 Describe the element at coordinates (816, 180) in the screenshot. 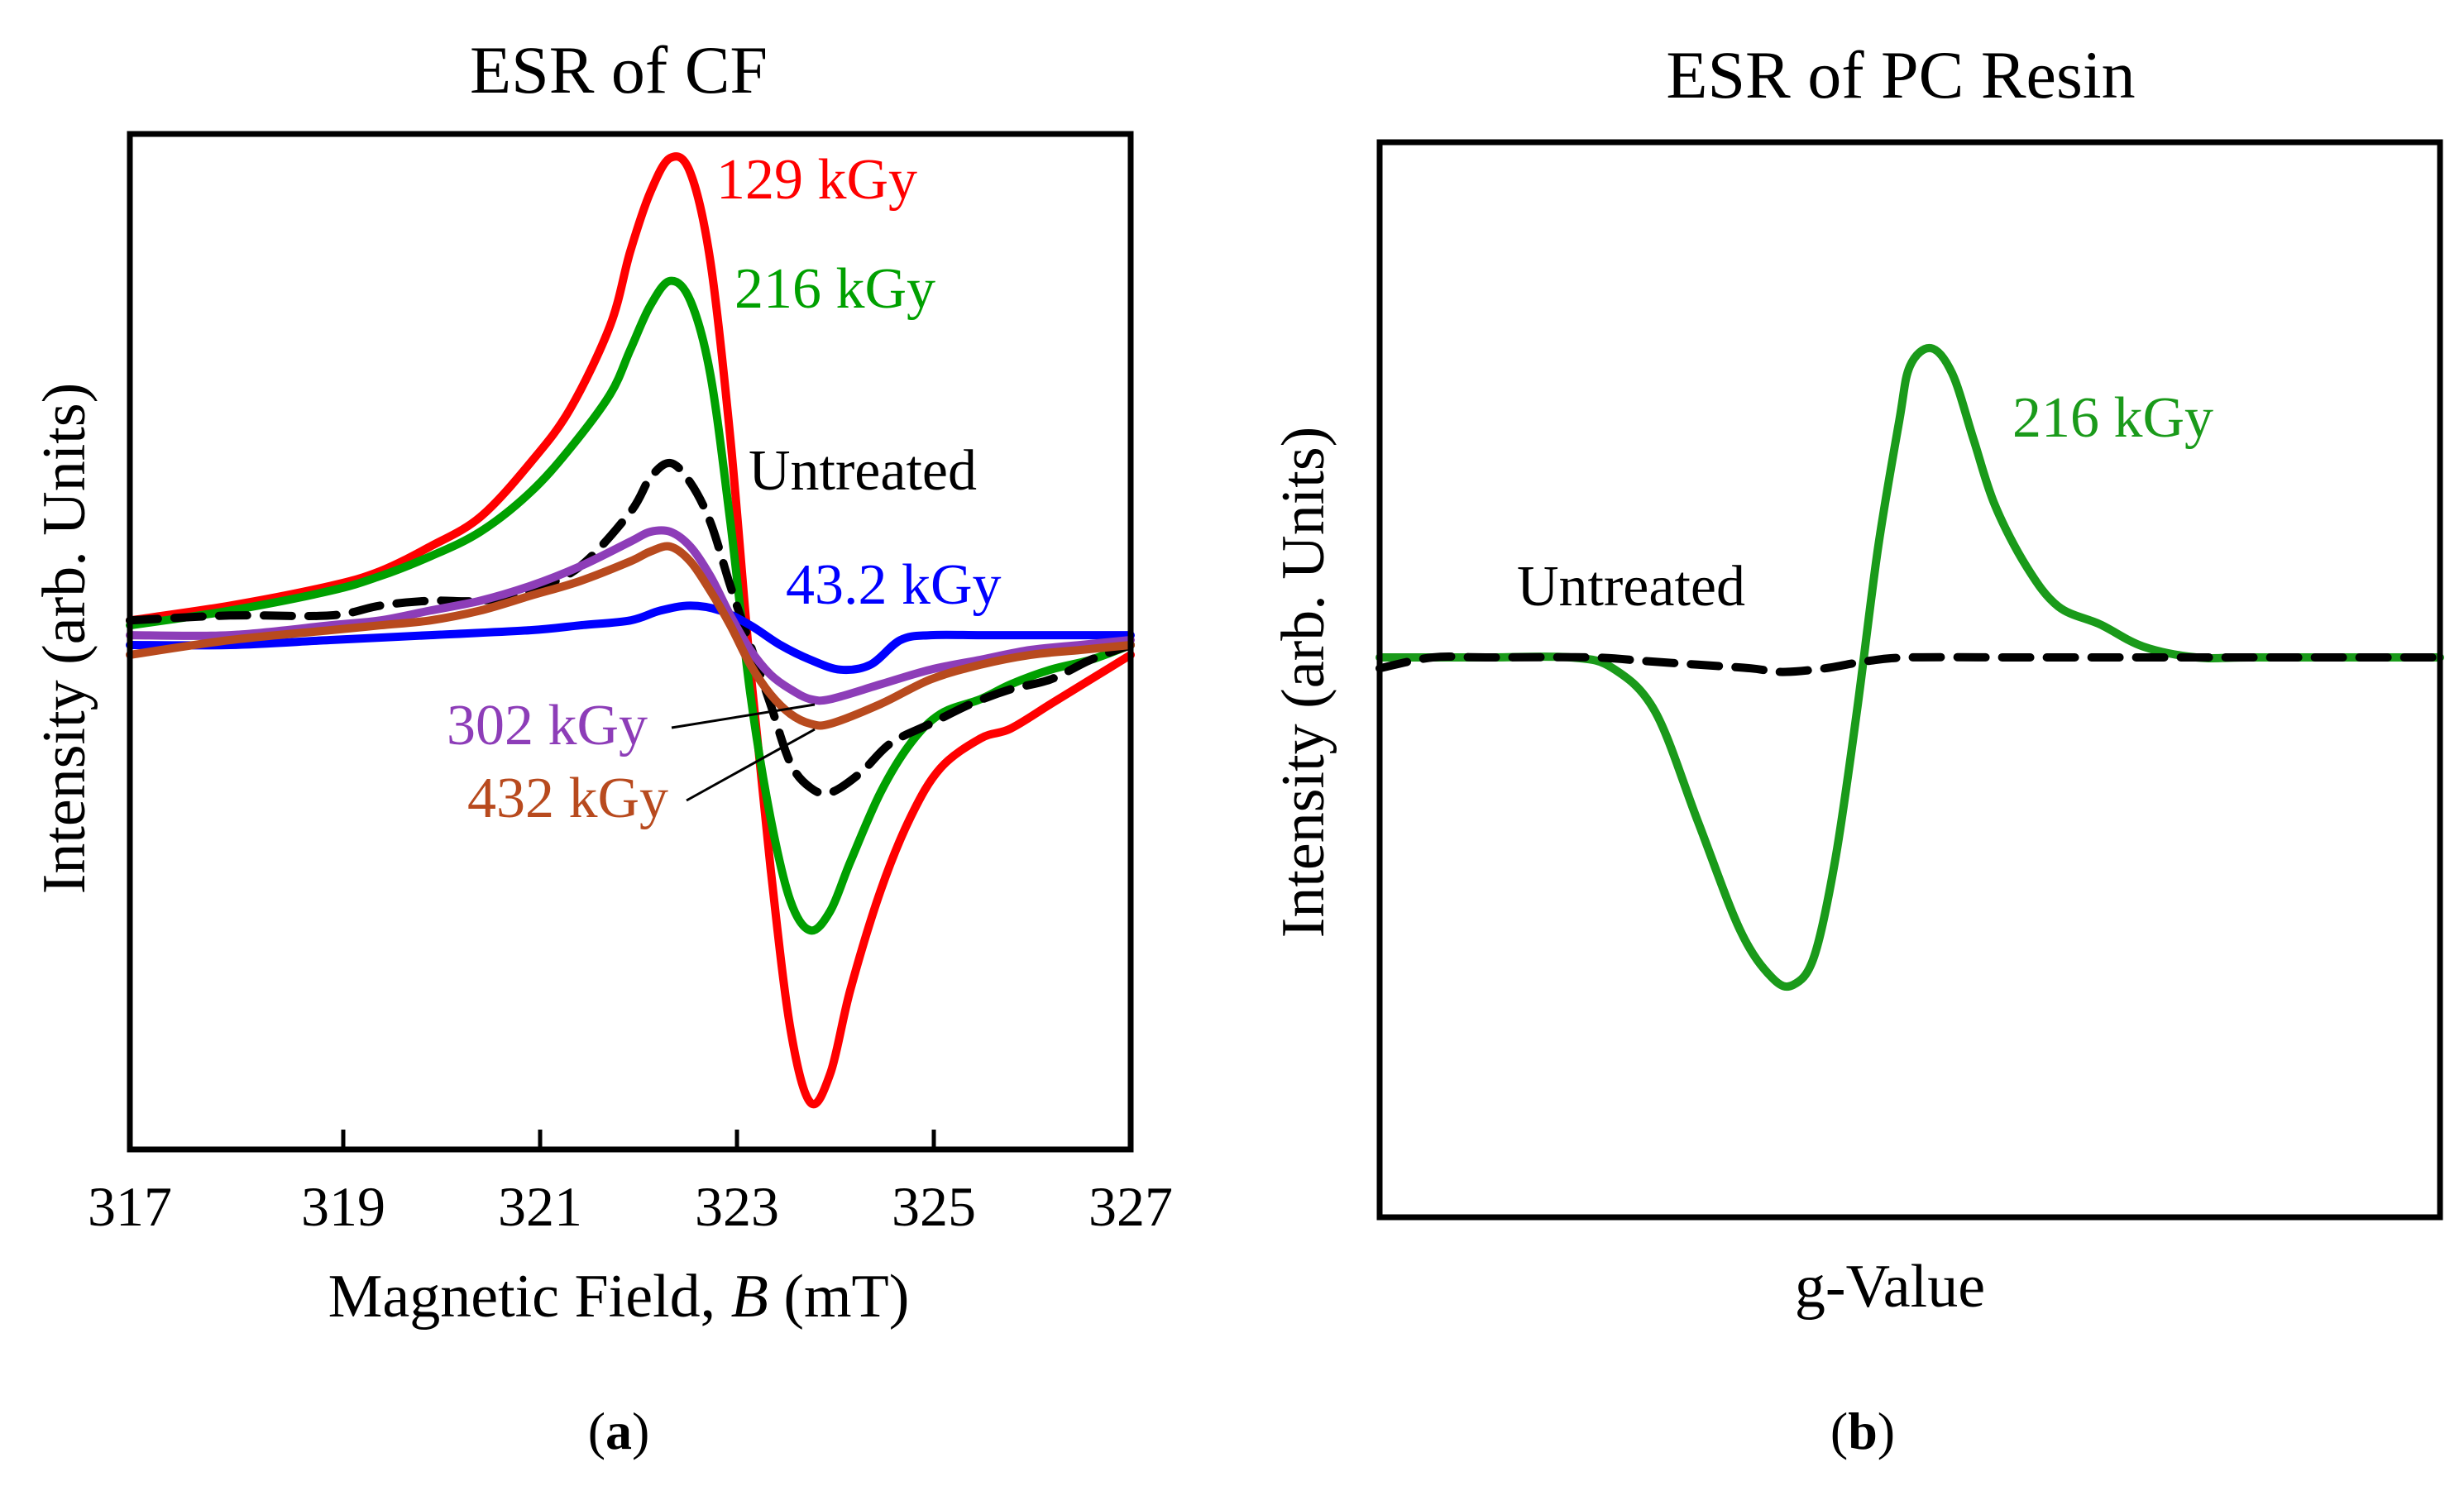

I see `label-129-kgy: 129 kGy` at that location.